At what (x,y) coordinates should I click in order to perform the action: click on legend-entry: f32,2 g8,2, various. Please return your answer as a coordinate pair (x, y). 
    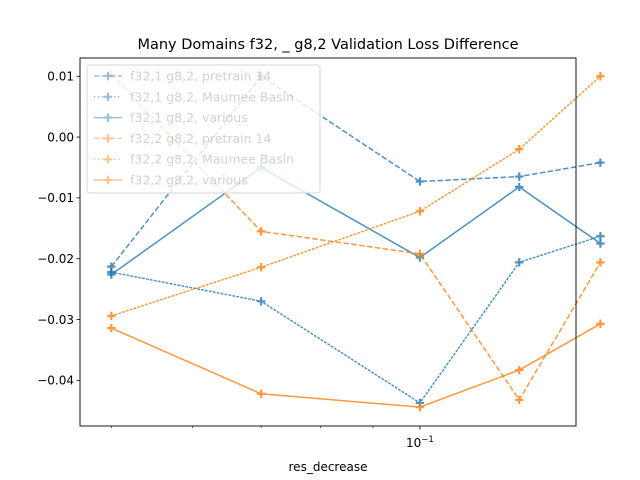
    Looking at the image, I should click on (171, 180).